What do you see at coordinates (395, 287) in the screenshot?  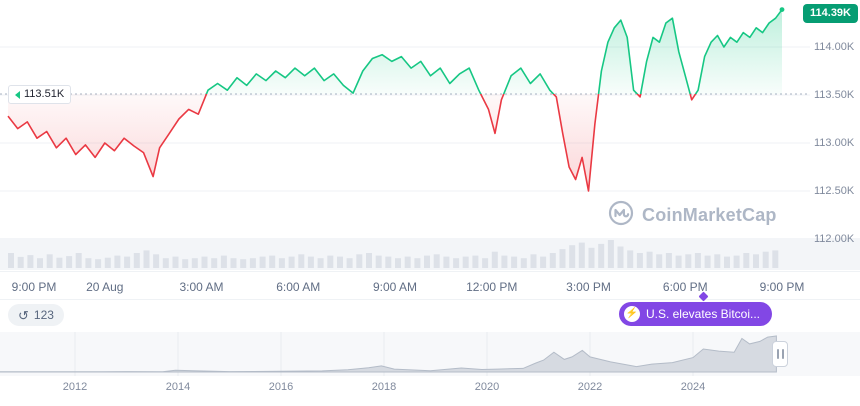 I see `x-axis-label: 9:00 AM` at bounding box center [395, 287].